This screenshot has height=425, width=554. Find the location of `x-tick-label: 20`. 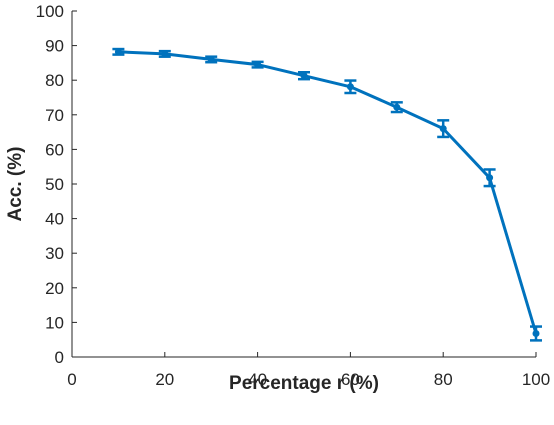

x-tick-label: 20 is located at coordinates (164, 379).